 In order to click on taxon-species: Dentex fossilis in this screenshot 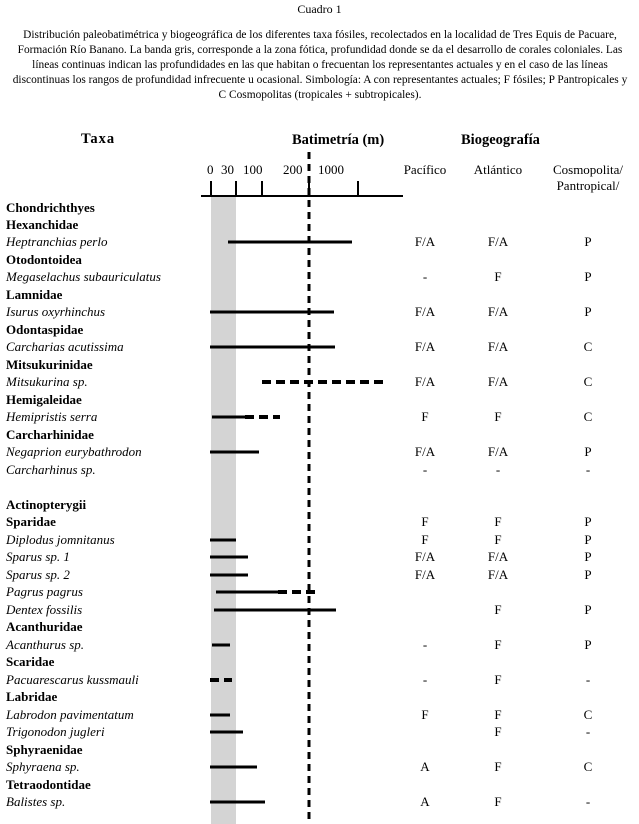, I will do `click(44, 609)`.